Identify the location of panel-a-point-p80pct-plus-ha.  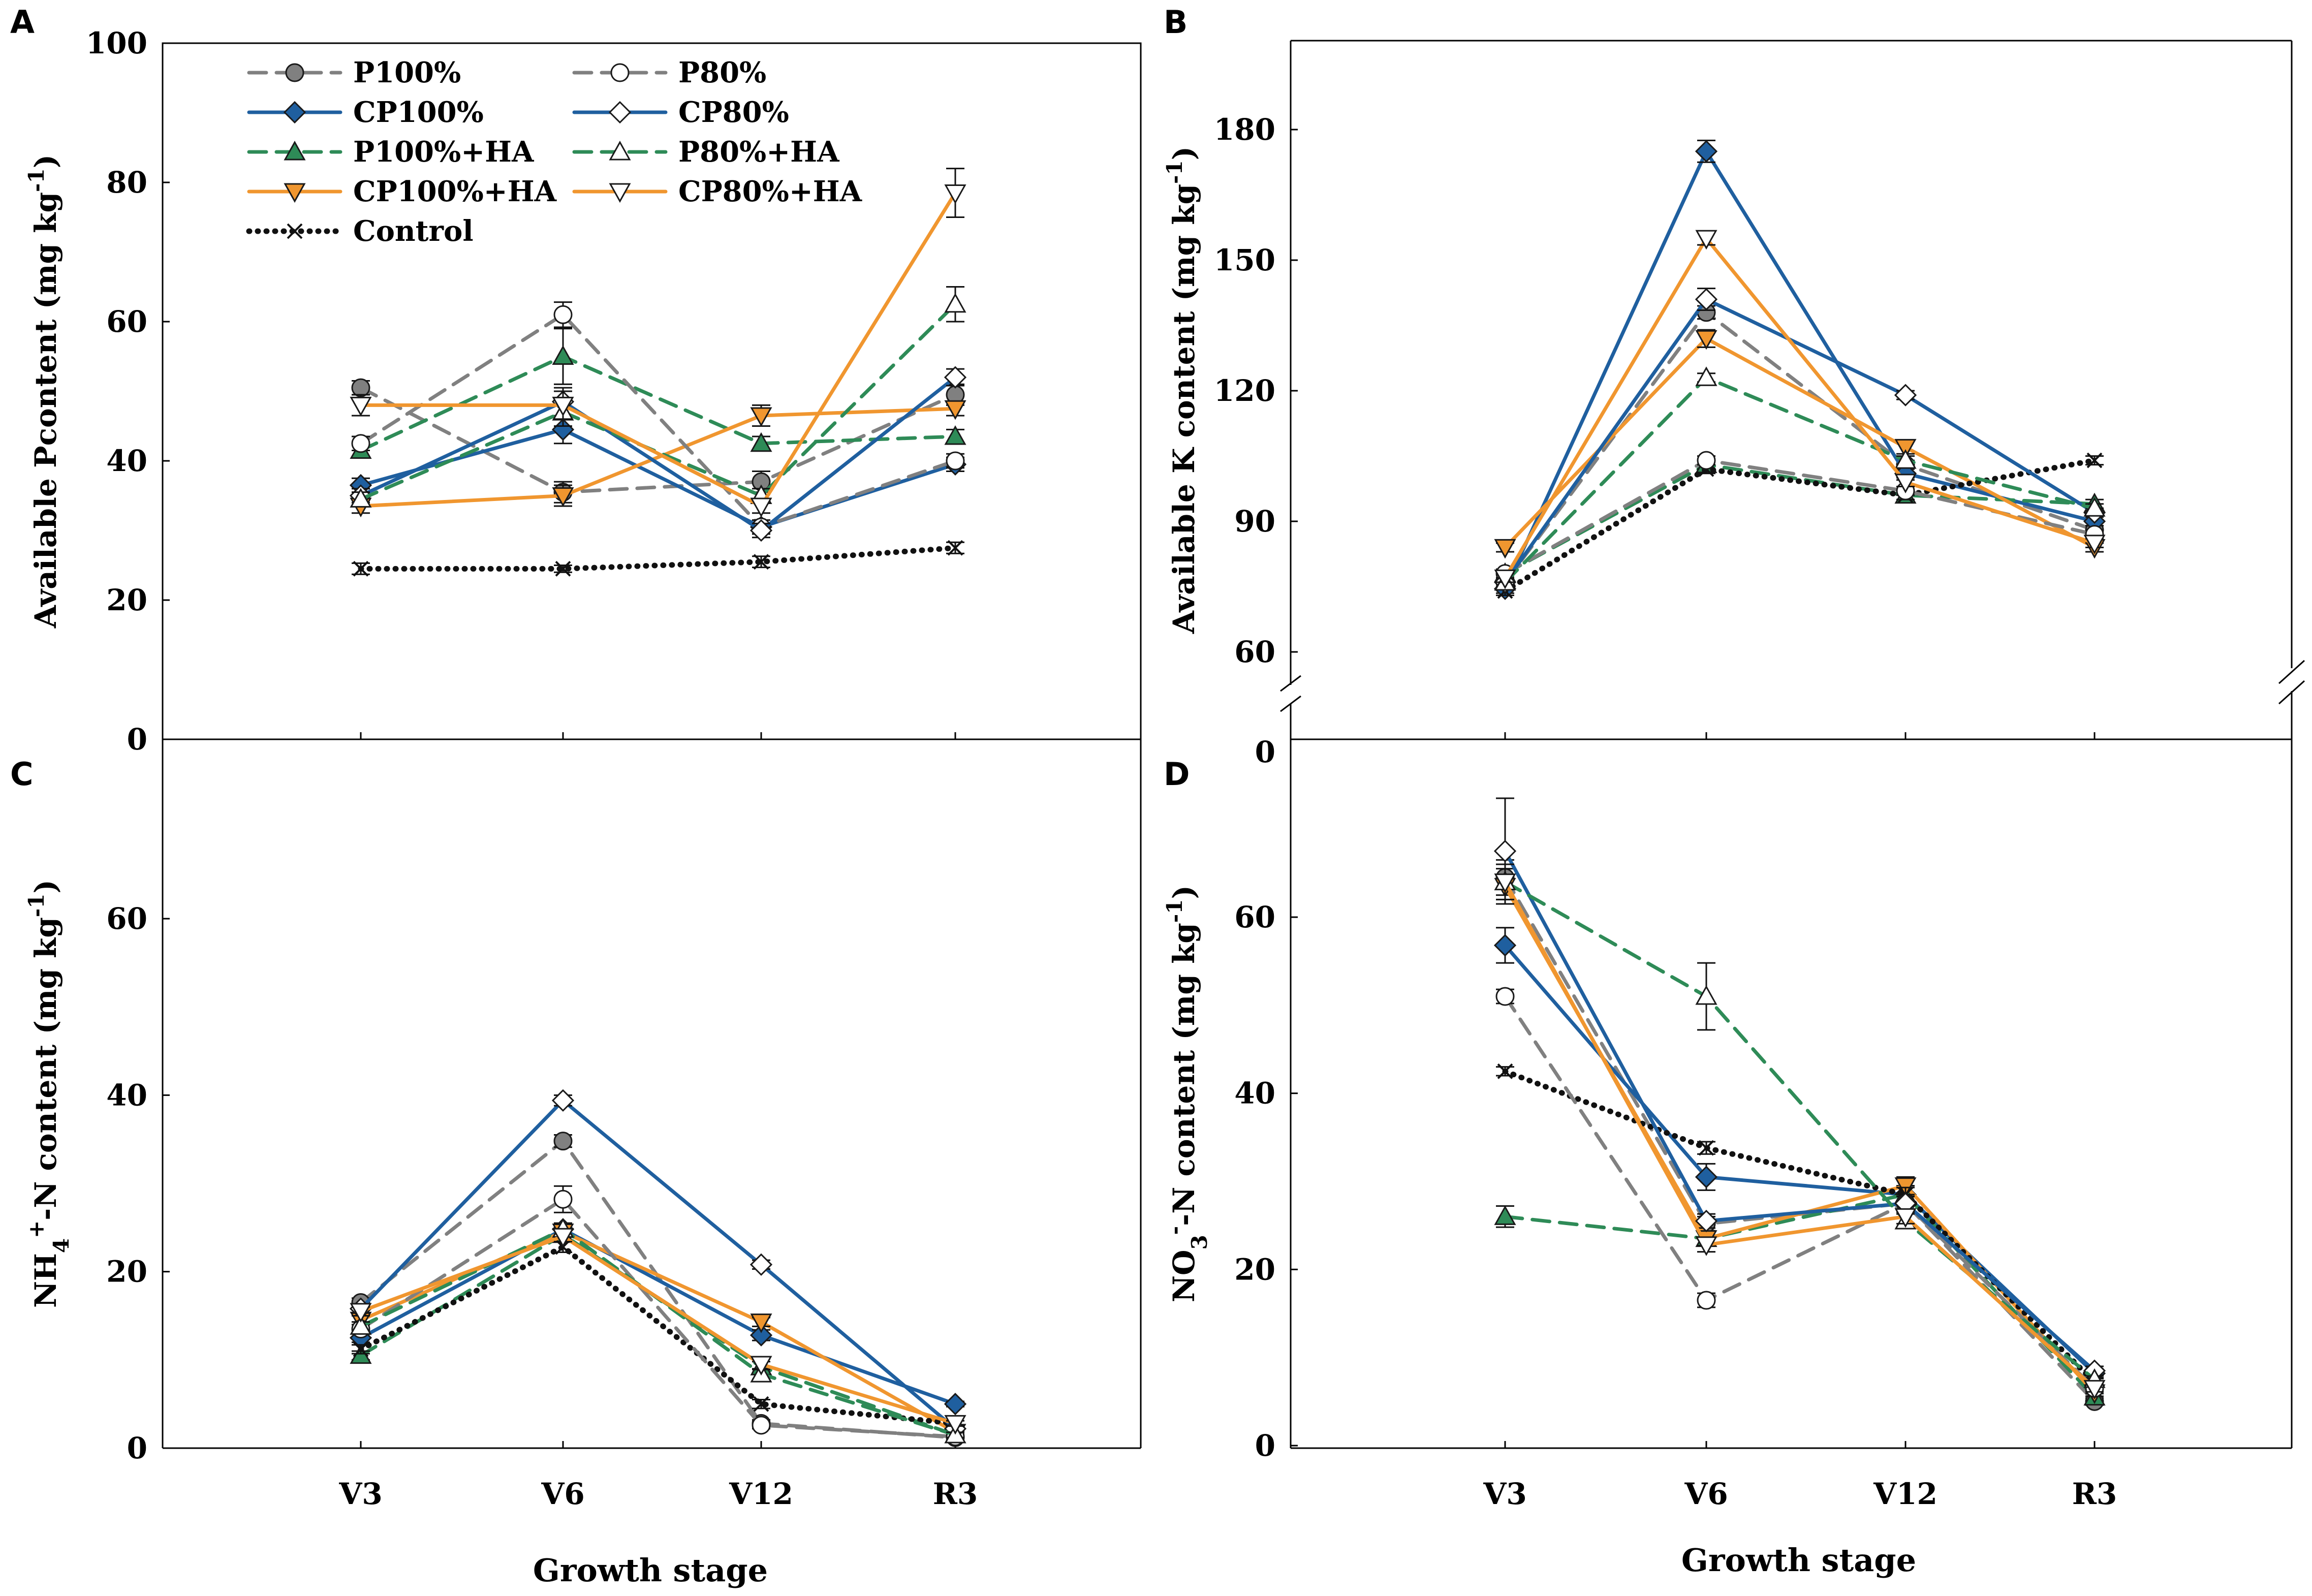
(955, 303).